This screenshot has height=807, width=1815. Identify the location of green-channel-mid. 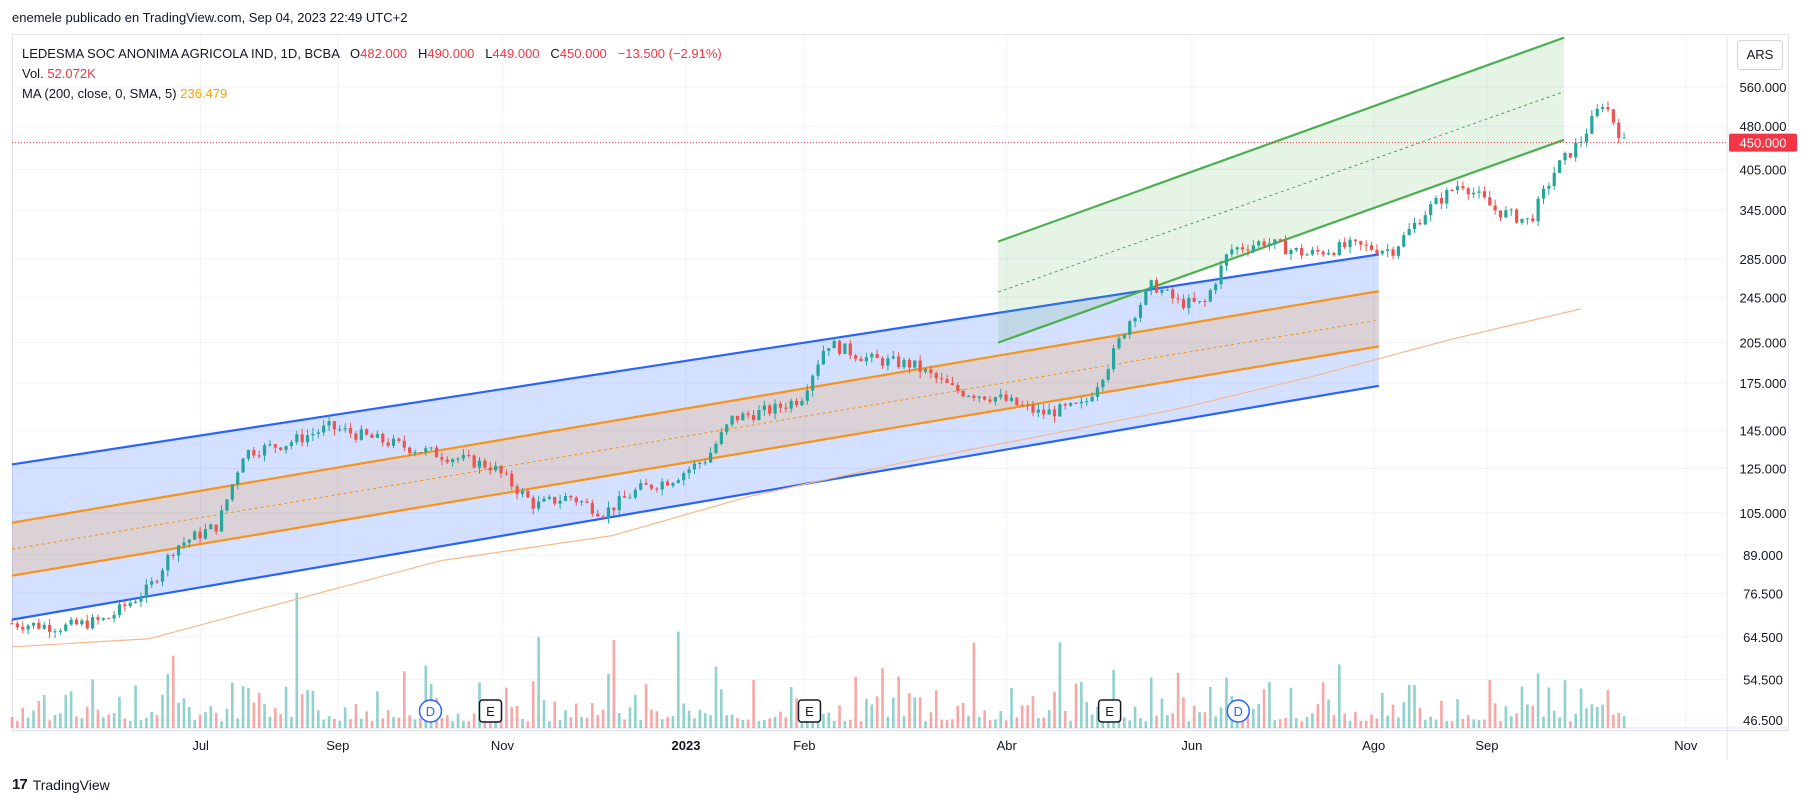
(1281, 192).